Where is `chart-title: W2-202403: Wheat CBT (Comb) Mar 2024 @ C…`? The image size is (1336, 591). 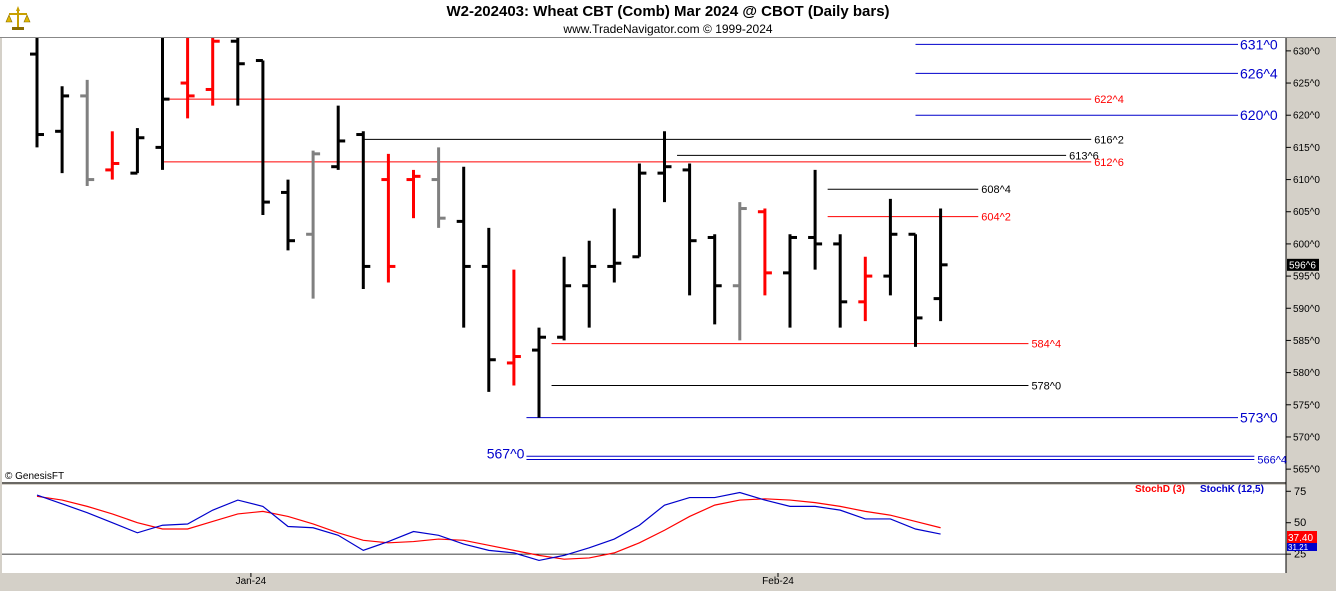 chart-title: W2-202403: Wheat CBT (Comb) Mar 2024 @ C… is located at coordinates (668, 11).